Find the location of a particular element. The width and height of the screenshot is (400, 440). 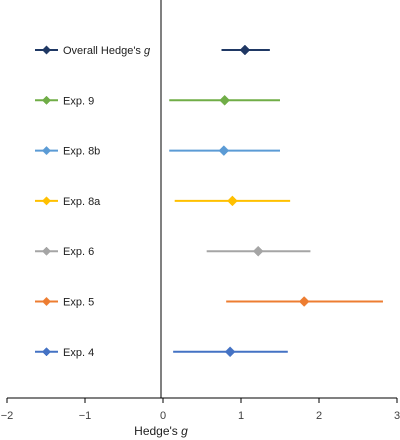

x-tick-label: 0 is located at coordinates (163, 416).